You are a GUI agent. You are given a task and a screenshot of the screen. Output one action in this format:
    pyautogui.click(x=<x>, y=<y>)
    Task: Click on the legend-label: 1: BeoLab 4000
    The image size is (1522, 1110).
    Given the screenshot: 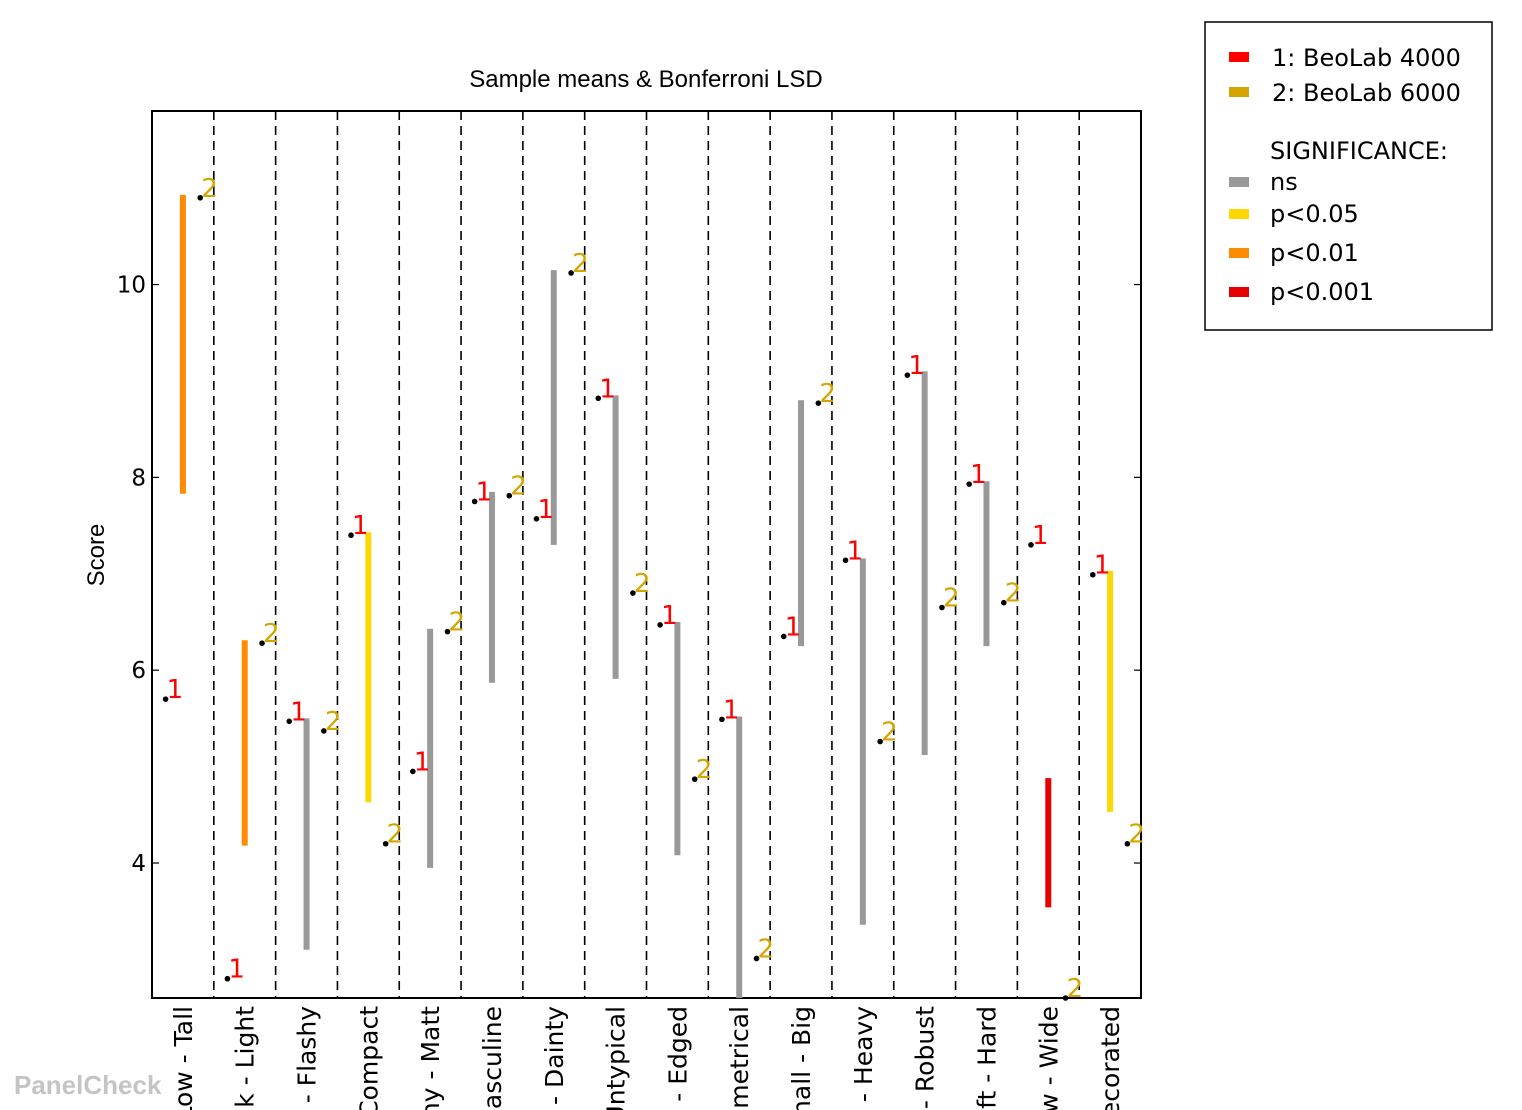 What is the action you would take?
    pyautogui.click(x=1366, y=58)
    